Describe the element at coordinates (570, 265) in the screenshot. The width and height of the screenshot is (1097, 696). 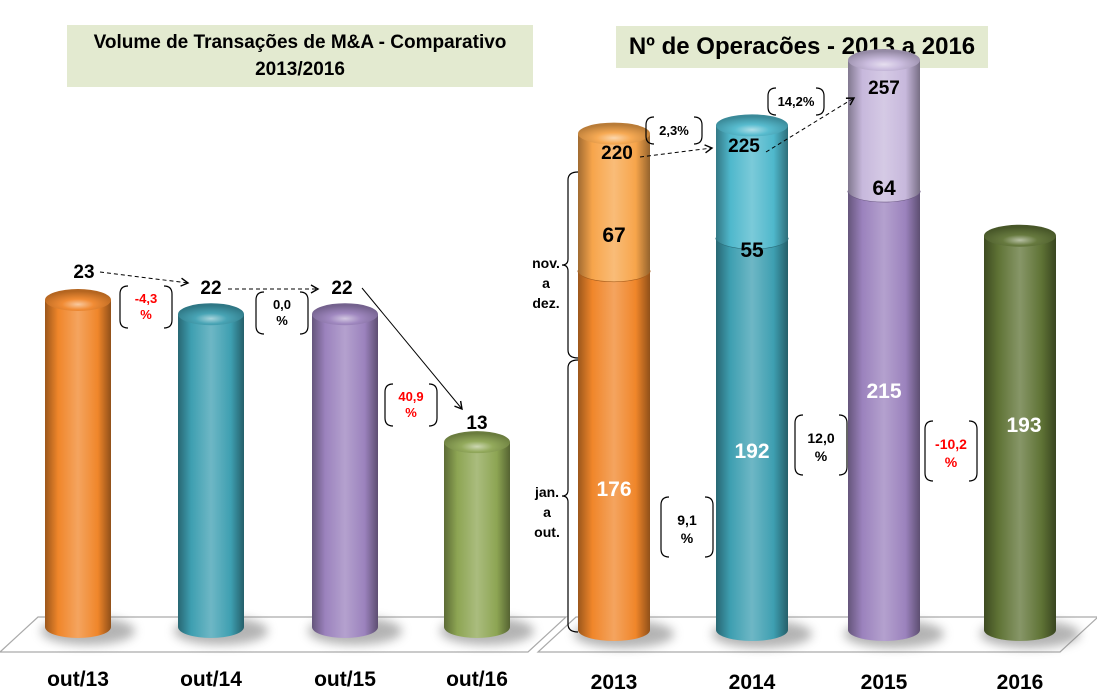
I see `brace-nov-dez` at that location.